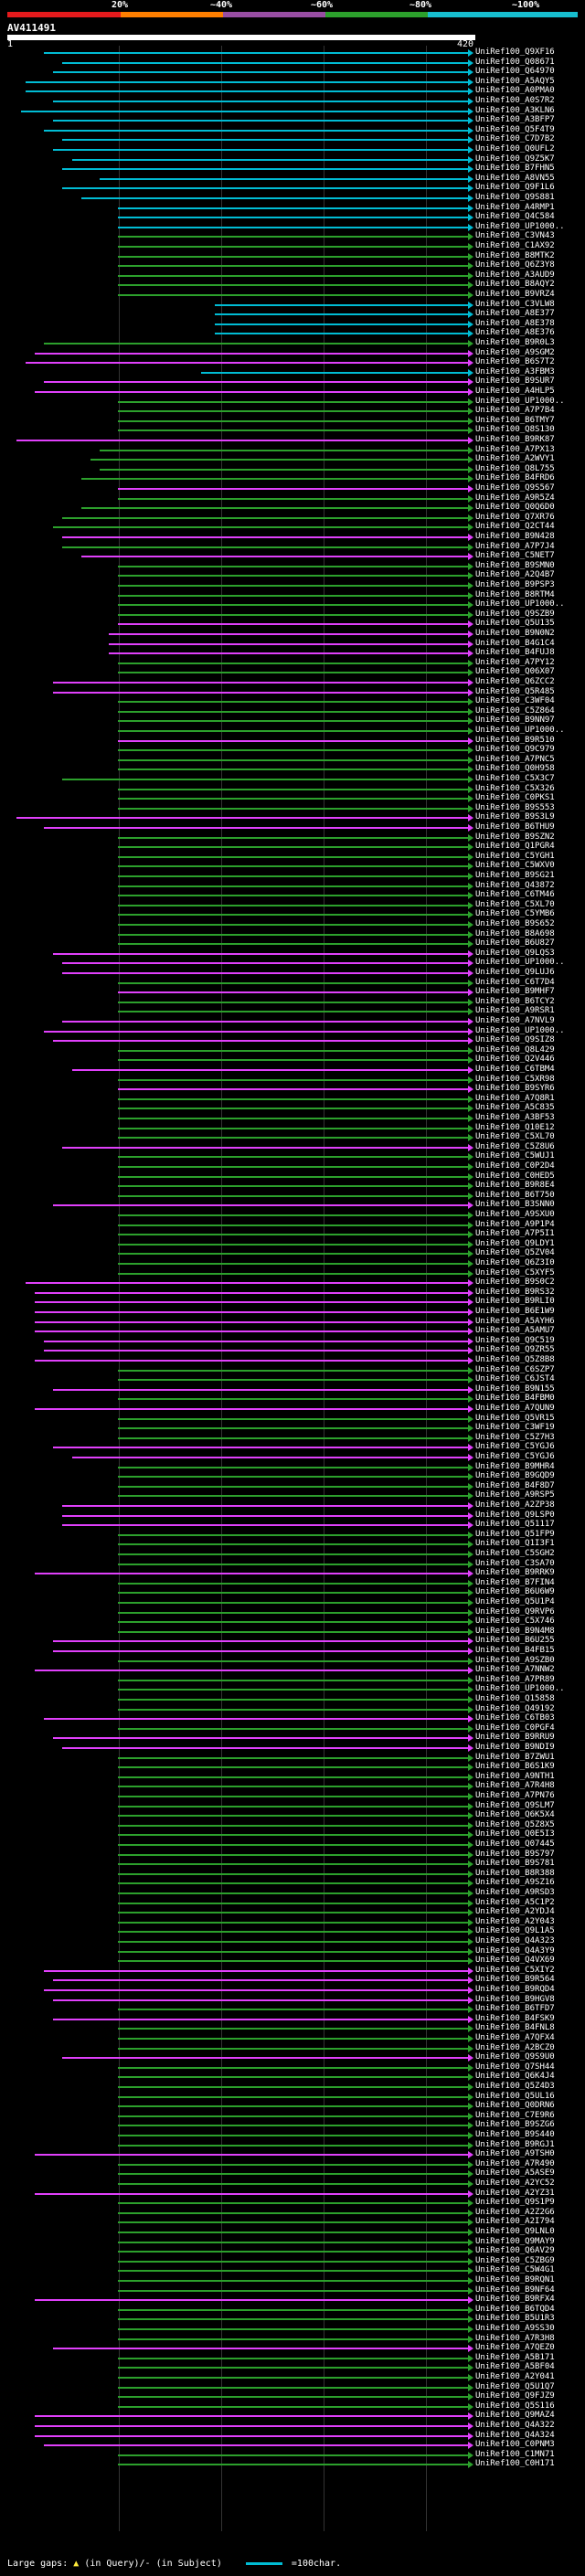 Image resolution: width=585 pixels, height=2576 pixels. Describe the element at coordinates (515, 2163) in the screenshot. I see `hit-label: UniRef100_A7R490` at that location.